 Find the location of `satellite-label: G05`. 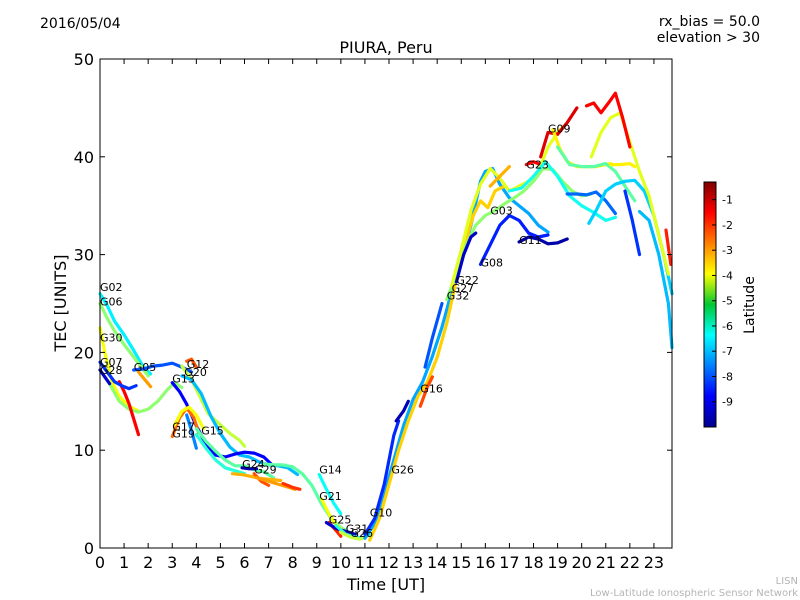

satellite-label: G05 is located at coordinates (145, 367).